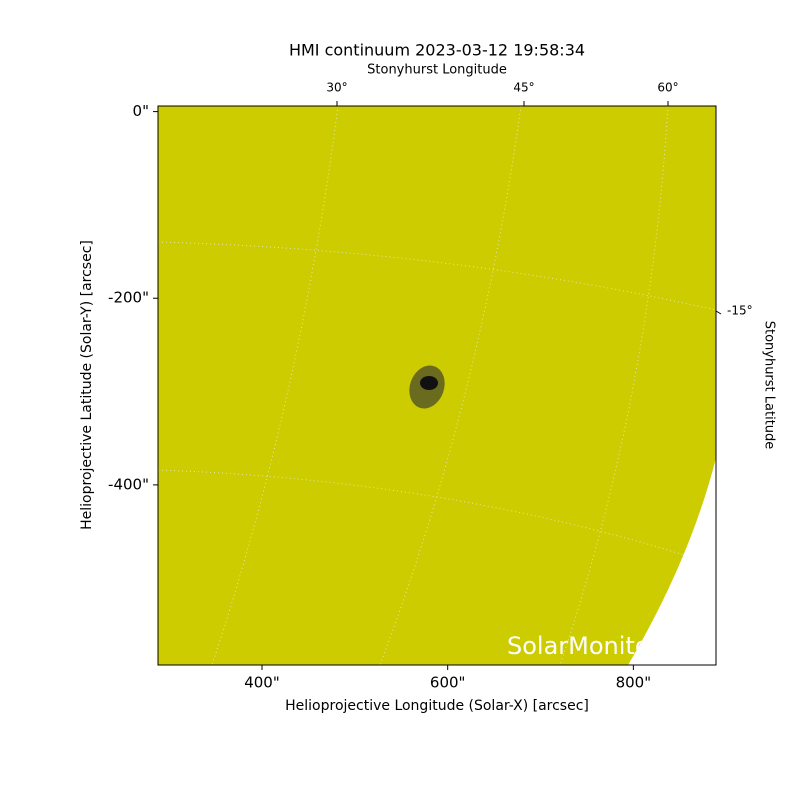 The width and height of the screenshot is (800, 804). I want to click on x2-label: Stonyhurst Longitude, so click(437, 70).